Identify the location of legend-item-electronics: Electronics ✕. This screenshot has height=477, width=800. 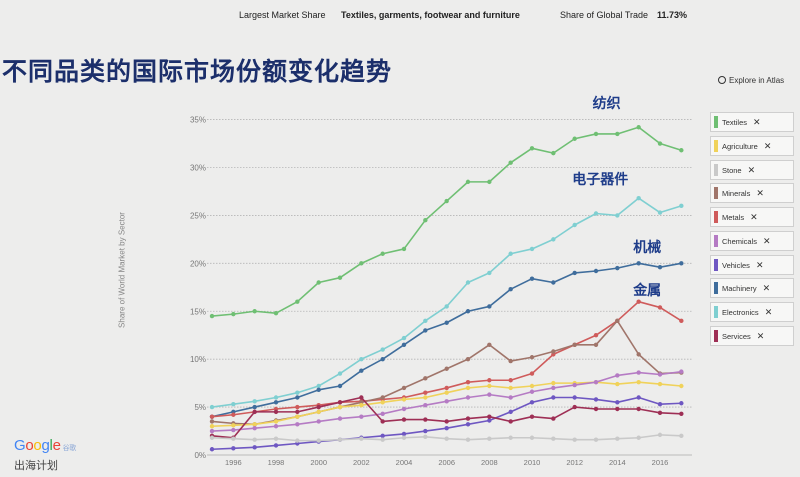
(752, 312).